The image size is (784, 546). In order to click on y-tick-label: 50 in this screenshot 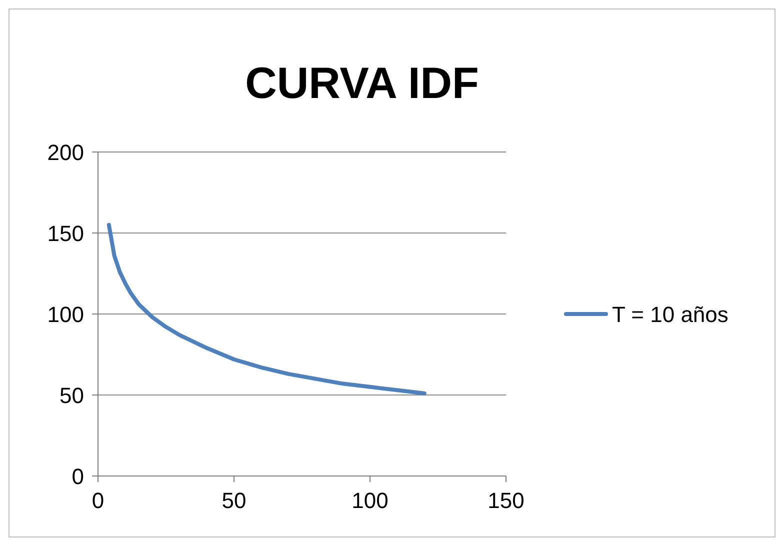, I will do `click(72, 395)`.